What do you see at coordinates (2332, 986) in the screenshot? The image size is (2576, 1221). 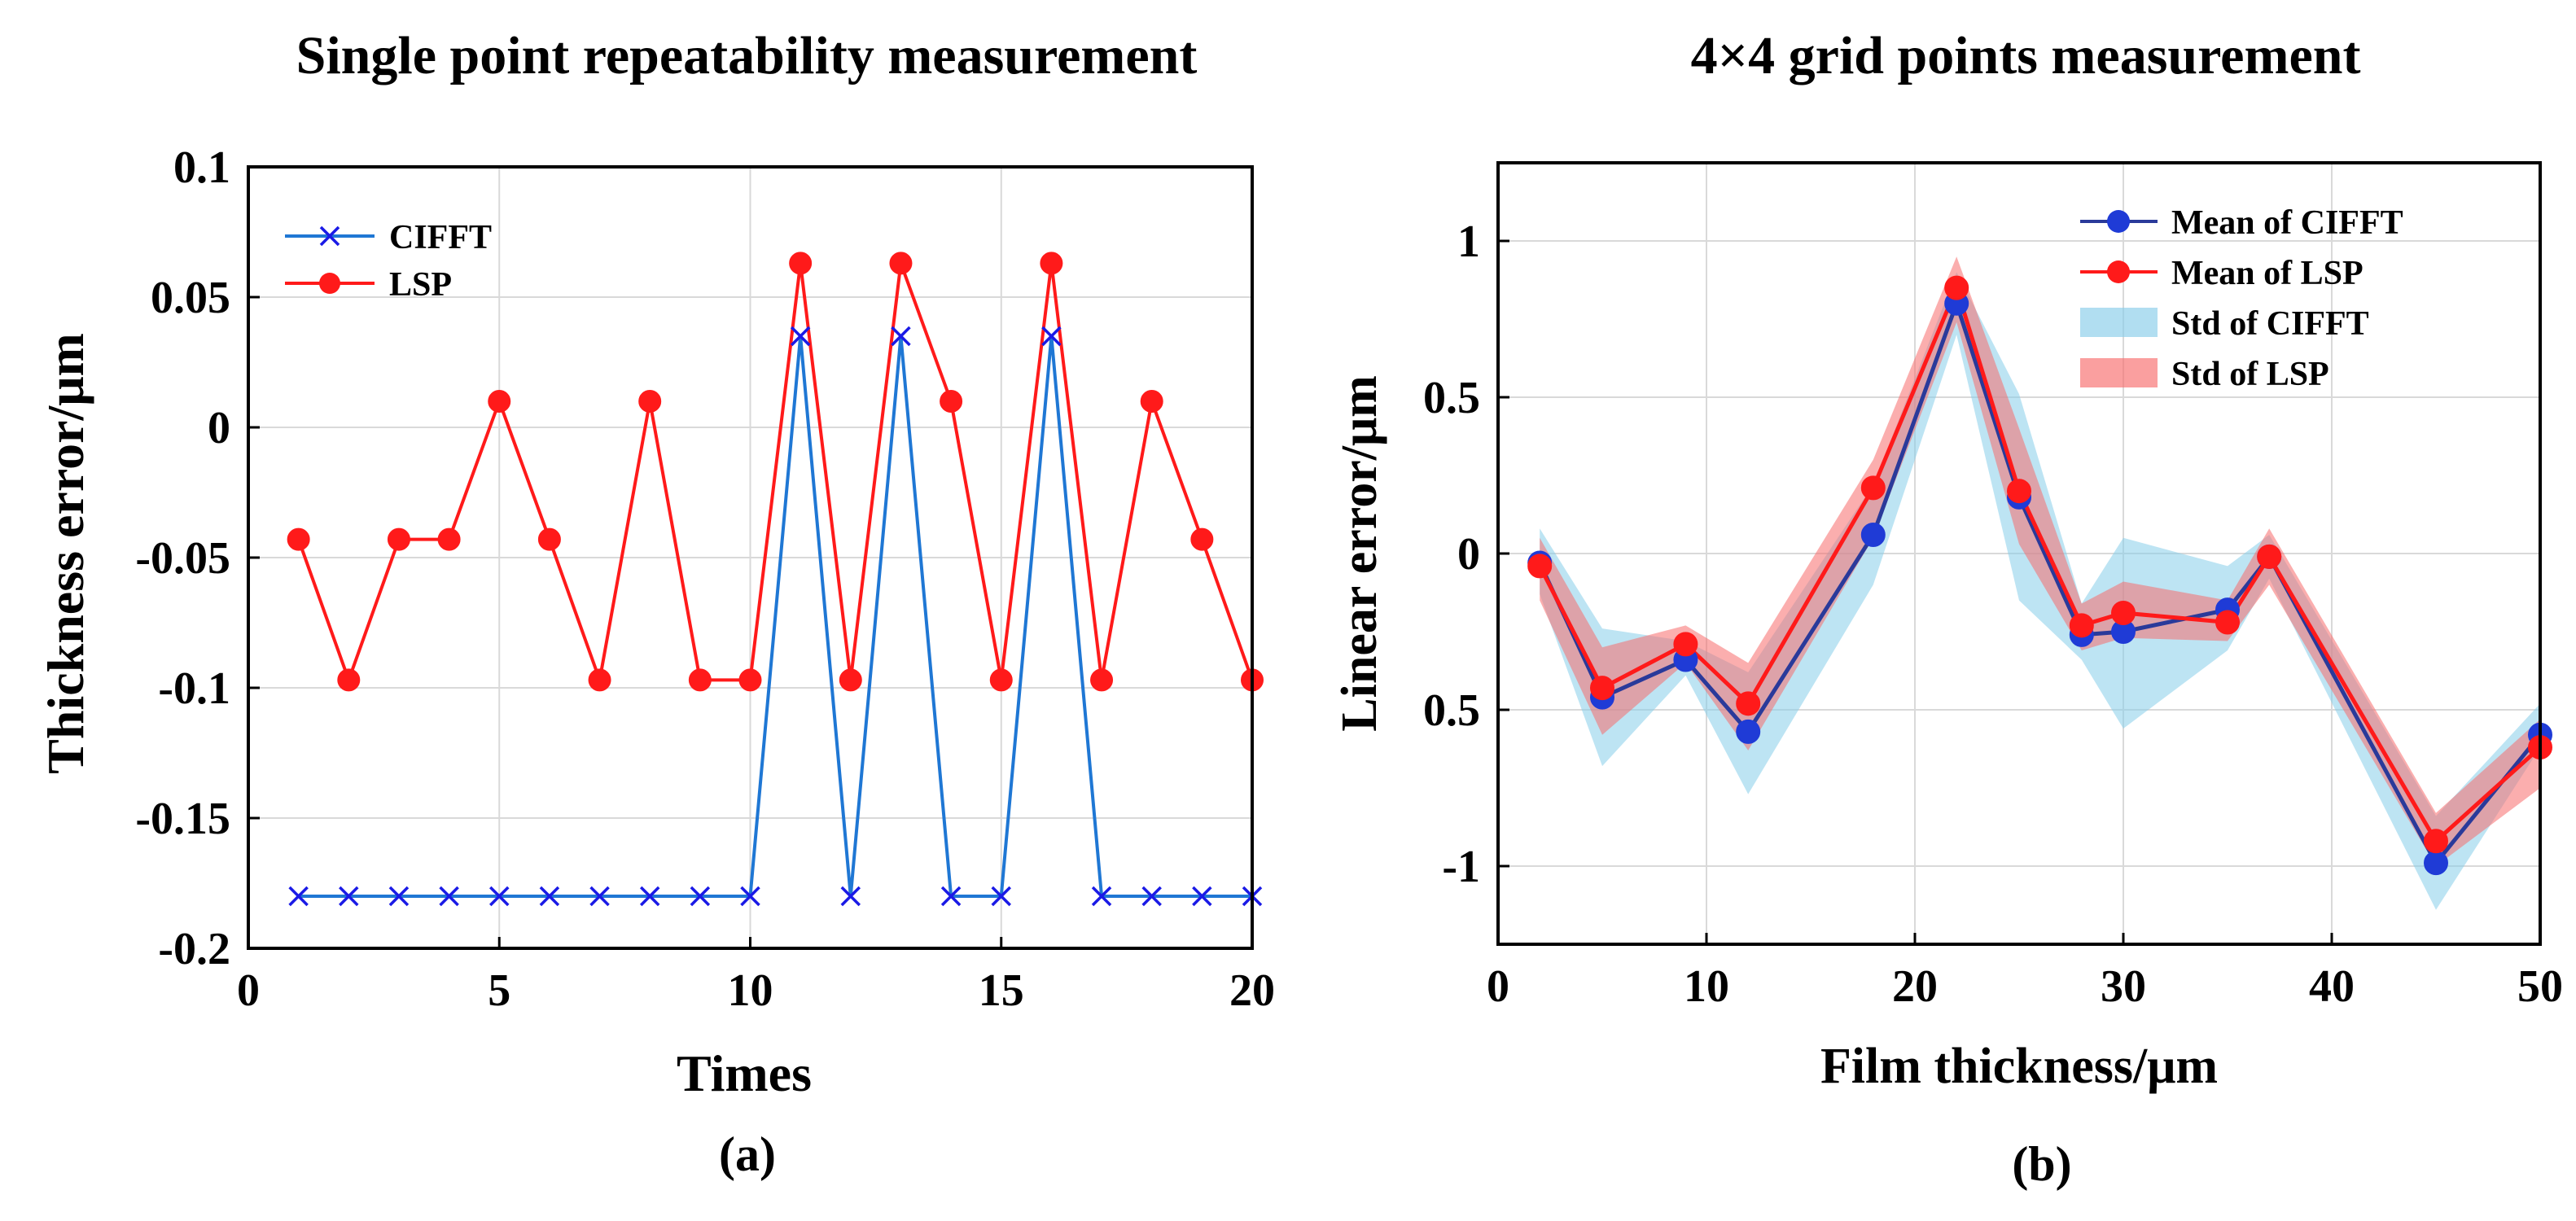 I see `b-xtick-label-4: 40` at bounding box center [2332, 986].